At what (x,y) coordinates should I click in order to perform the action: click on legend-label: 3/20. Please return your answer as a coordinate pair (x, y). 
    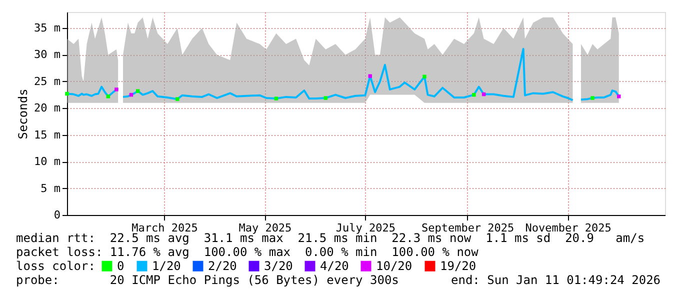
    Looking at the image, I should click on (278, 266).